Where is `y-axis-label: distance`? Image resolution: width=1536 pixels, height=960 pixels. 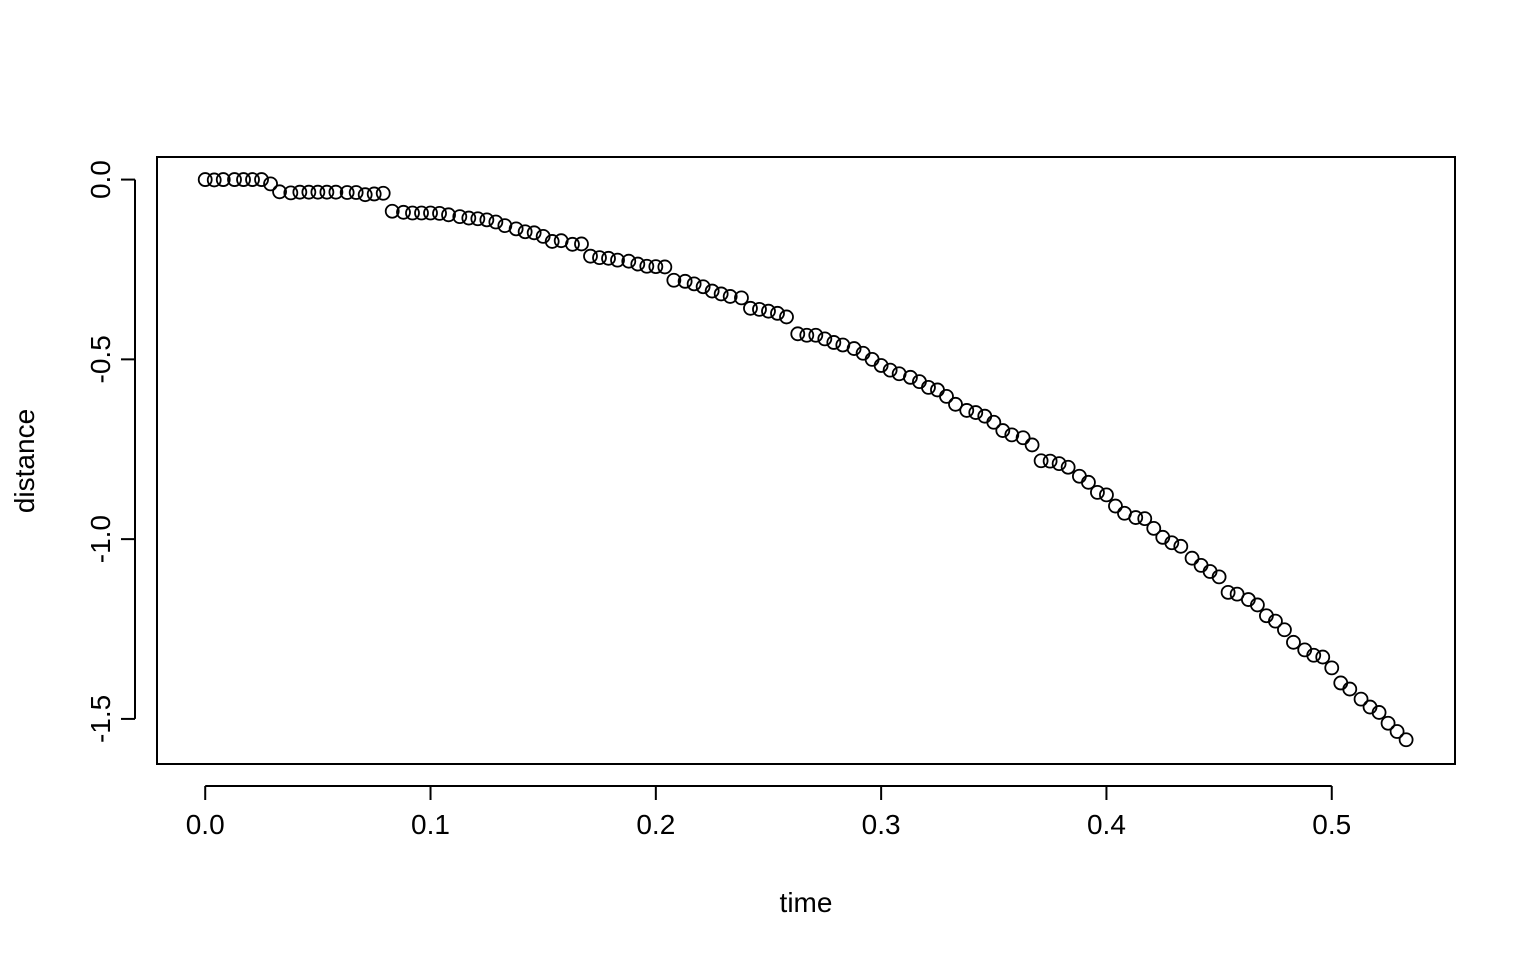
y-axis-label: distance is located at coordinates (24, 461).